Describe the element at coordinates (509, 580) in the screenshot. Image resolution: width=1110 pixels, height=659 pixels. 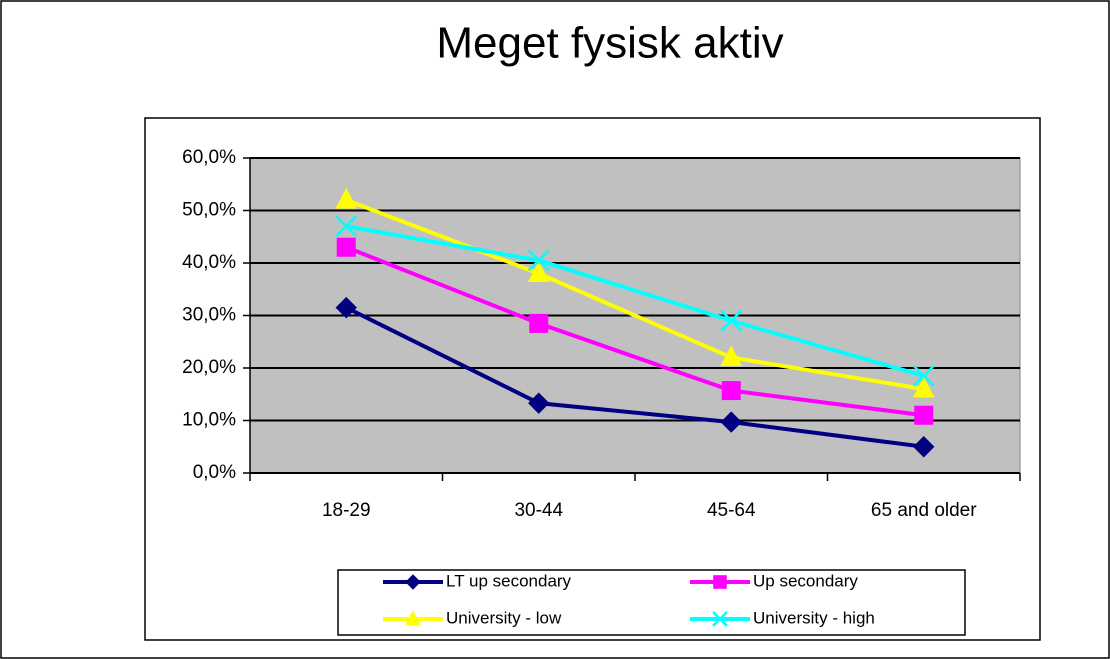
I see `legend-label: LT up secondary` at that location.